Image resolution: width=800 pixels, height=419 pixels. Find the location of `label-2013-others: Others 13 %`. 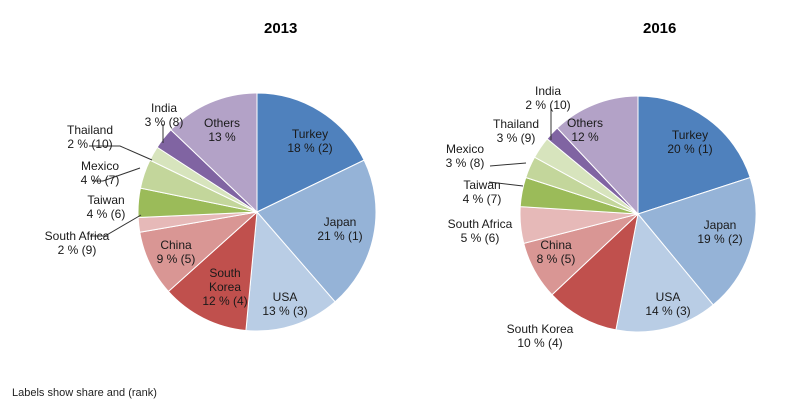

label-2013-others: Others 13 % is located at coordinates (221, 130).